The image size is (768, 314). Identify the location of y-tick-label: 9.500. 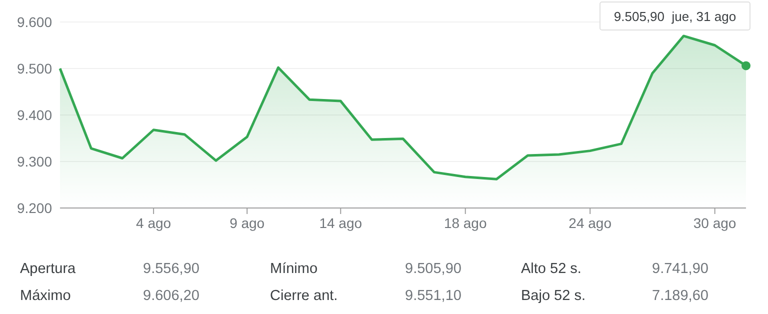
(34, 68).